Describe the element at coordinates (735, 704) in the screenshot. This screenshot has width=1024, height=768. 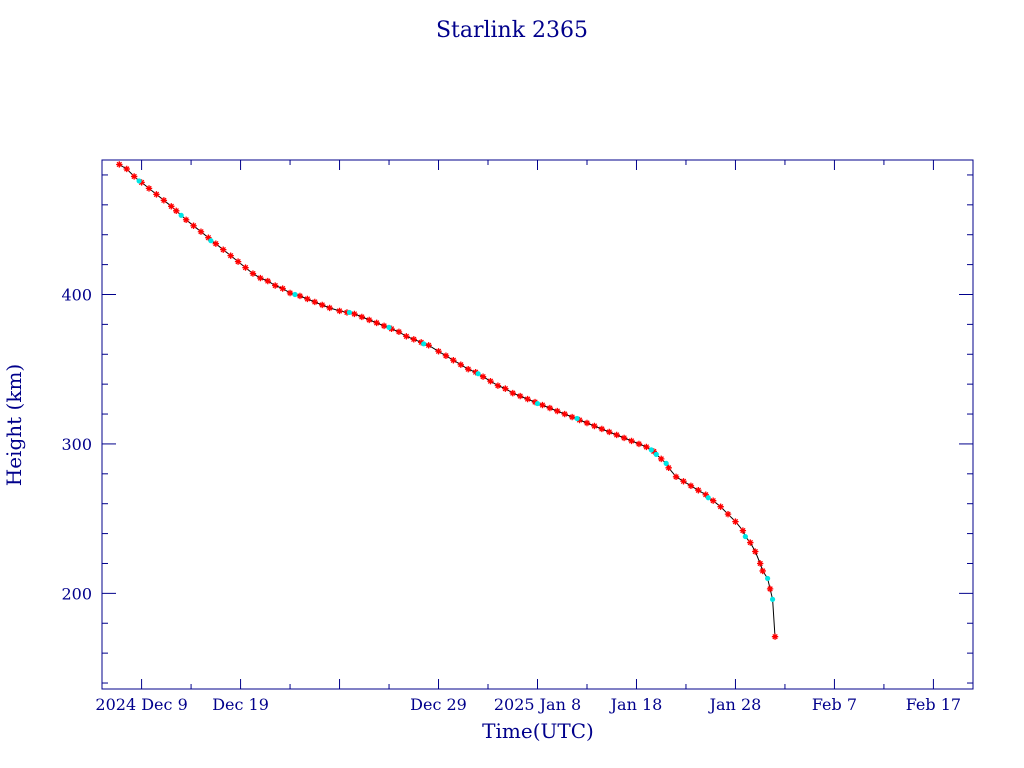
I see `x-tick-label: Jan 28` at that location.